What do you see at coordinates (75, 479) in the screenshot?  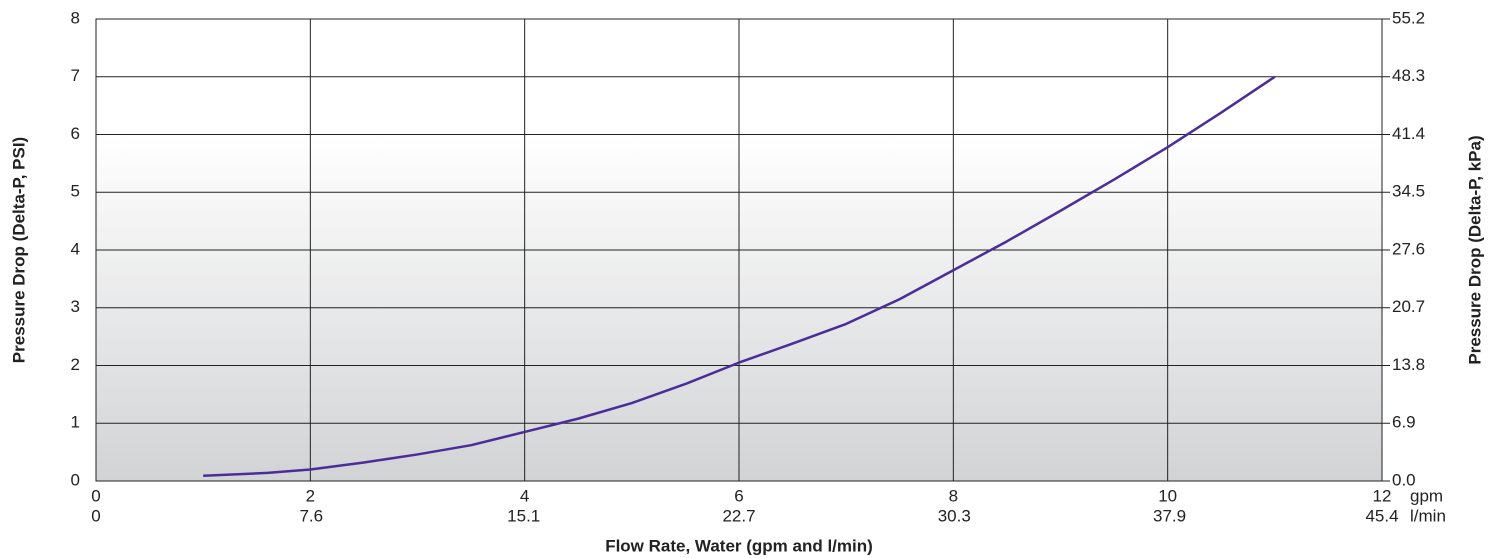 I see `y-tick-label: 0` at bounding box center [75, 479].